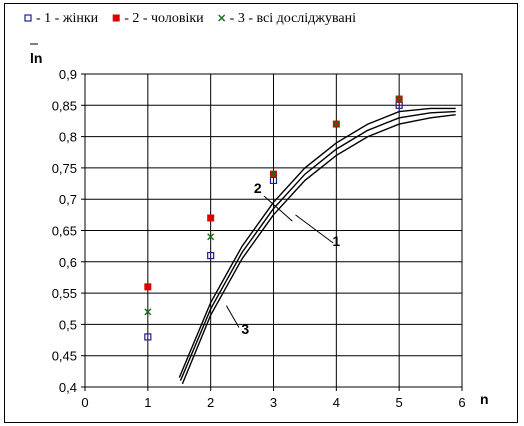  Describe the element at coordinates (245, 329) in the screenshot. I see `curve-label-3: 3` at that location.